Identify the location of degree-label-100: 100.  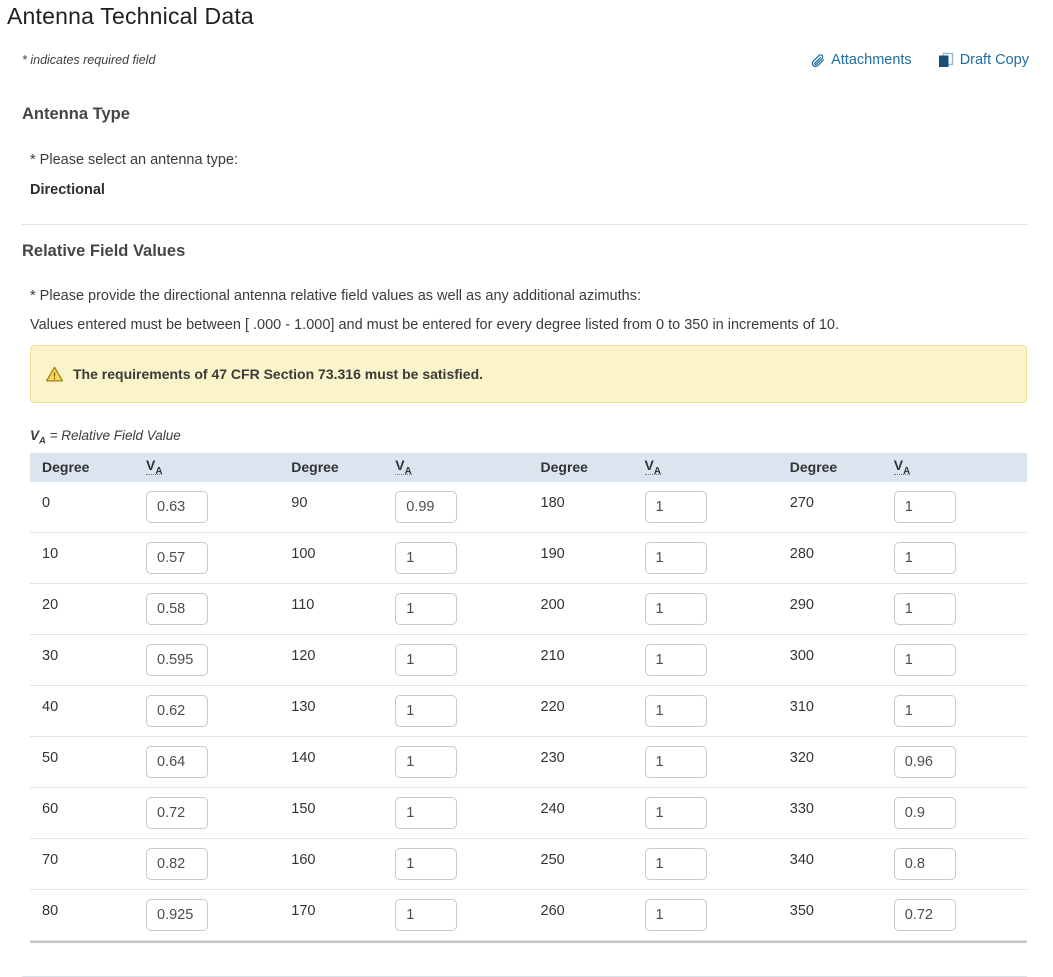
(303, 553).